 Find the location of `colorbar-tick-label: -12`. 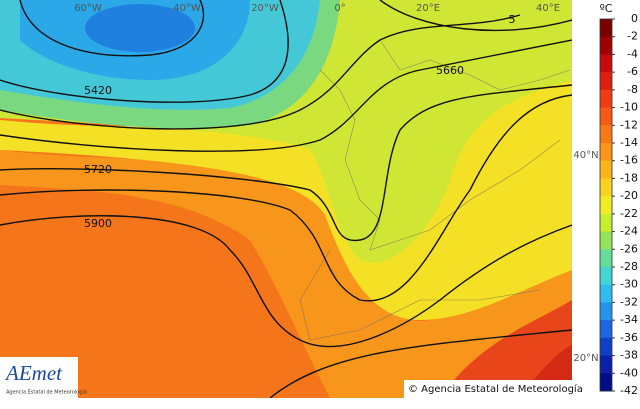

colorbar-tick-label: -12 is located at coordinates (629, 124).